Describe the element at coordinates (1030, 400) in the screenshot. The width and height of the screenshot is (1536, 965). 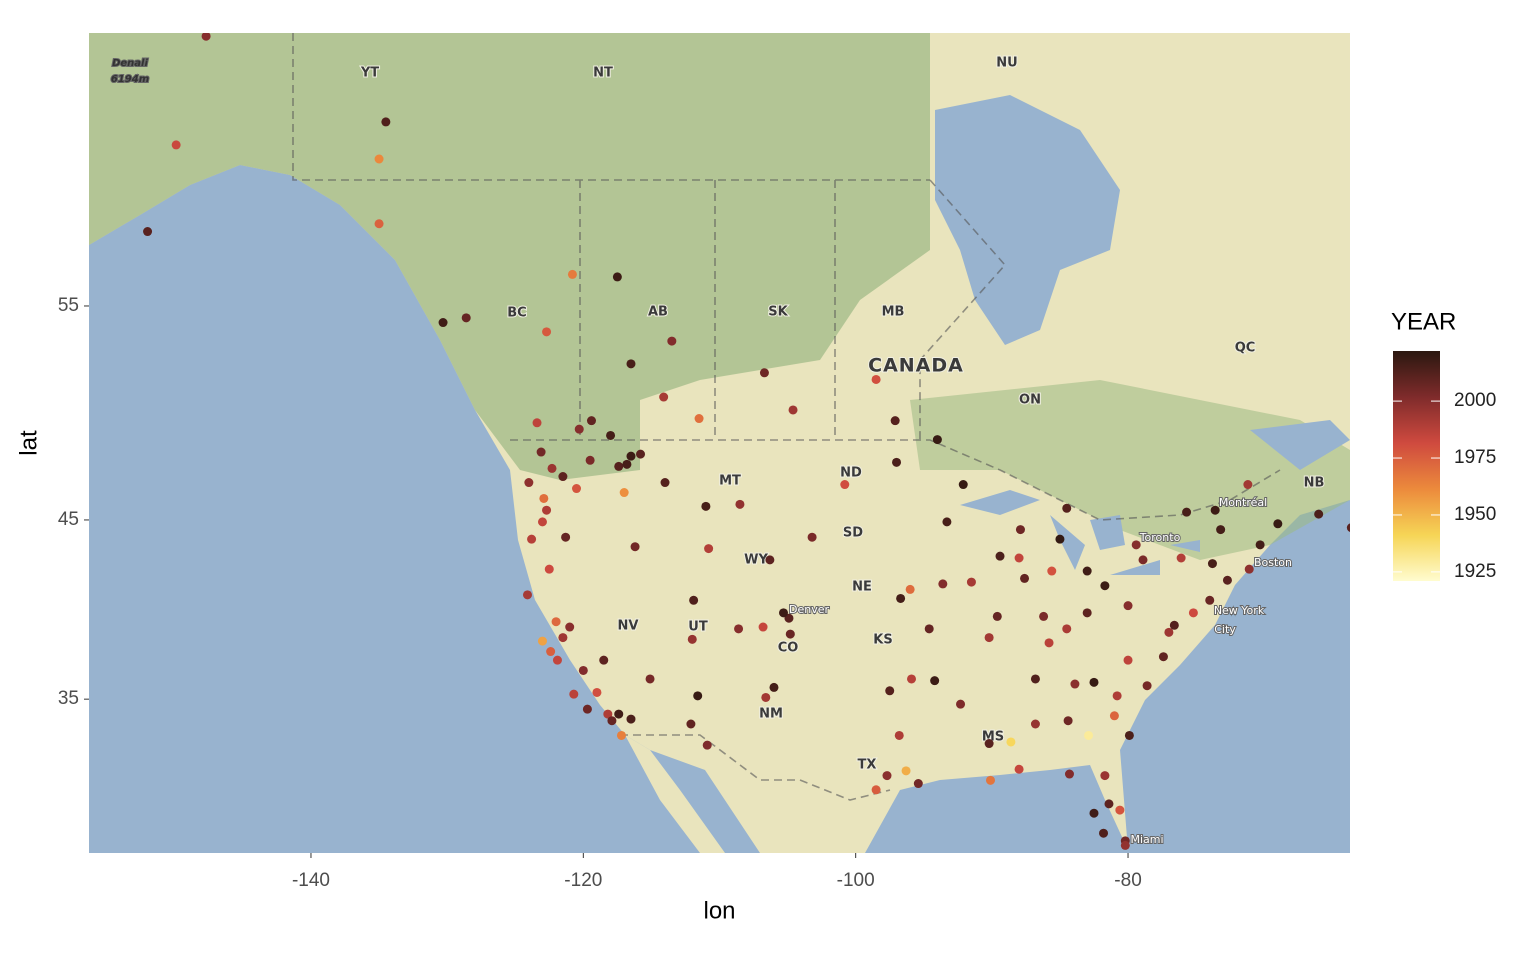
I see `map-label: ON` at that location.